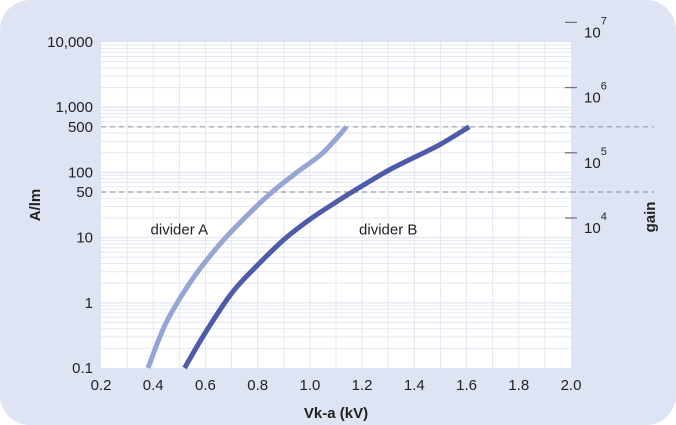 Image resolution: width=676 pixels, height=425 pixels. What do you see at coordinates (74, 107) in the screenshot?
I see `y-tick-label: 1,000` at bounding box center [74, 107].